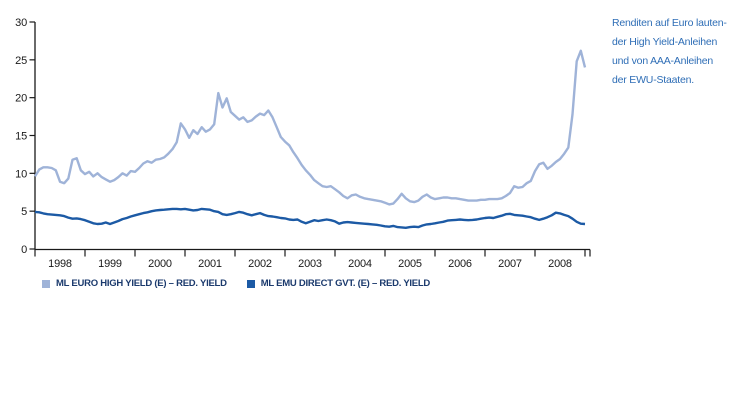  I want to click on margin-note-line: der EWU-Staaten., so click(653, 80).